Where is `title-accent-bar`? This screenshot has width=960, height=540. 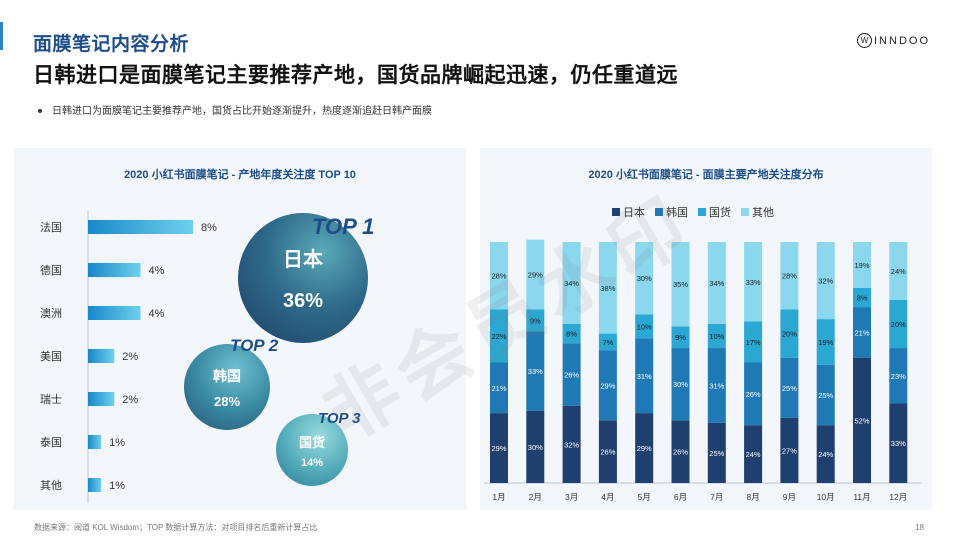
title-accent-bar is located at coordinates (1, 36).